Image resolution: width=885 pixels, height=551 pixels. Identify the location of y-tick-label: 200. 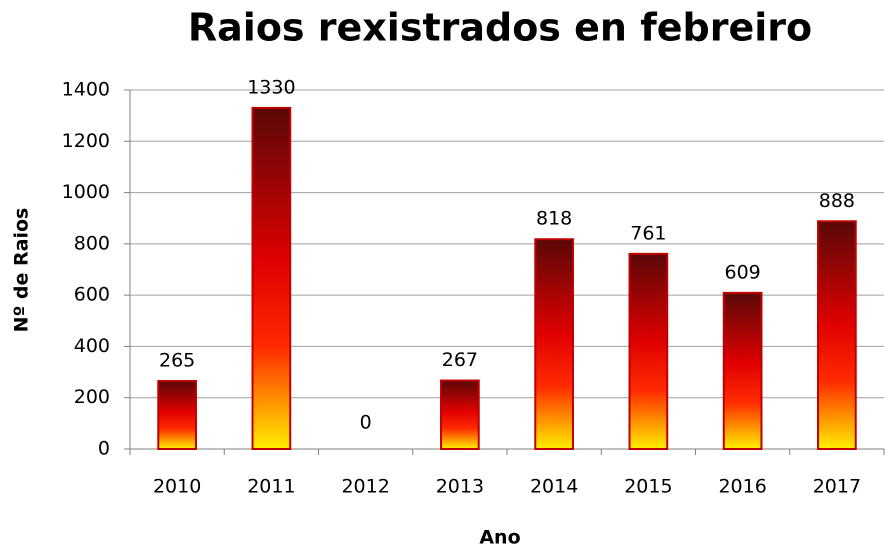
(92, 397).